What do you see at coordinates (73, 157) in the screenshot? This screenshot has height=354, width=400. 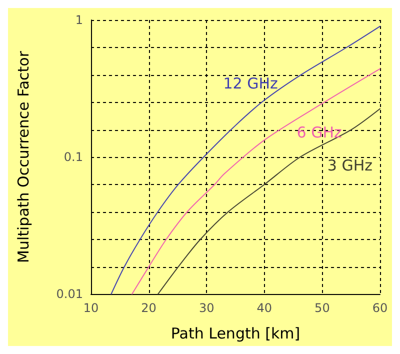 I see `y-tick-label: 0.1` at bounding box center [73, 157].